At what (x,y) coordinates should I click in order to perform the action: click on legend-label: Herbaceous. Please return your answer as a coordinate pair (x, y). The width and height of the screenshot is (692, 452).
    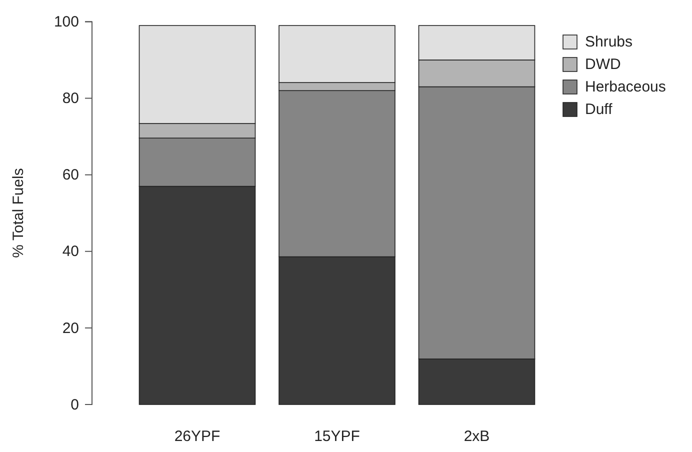
    Looking at the image, I should click on (625, 87).